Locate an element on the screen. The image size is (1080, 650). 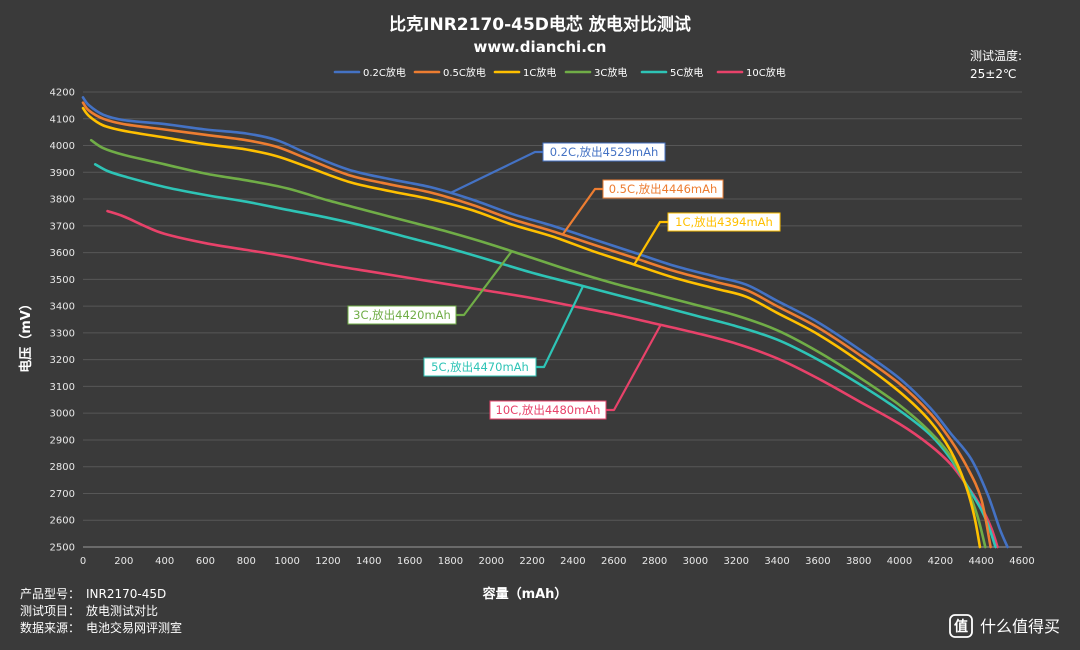
svg-text: 值 is located at coordinates (961, 626).